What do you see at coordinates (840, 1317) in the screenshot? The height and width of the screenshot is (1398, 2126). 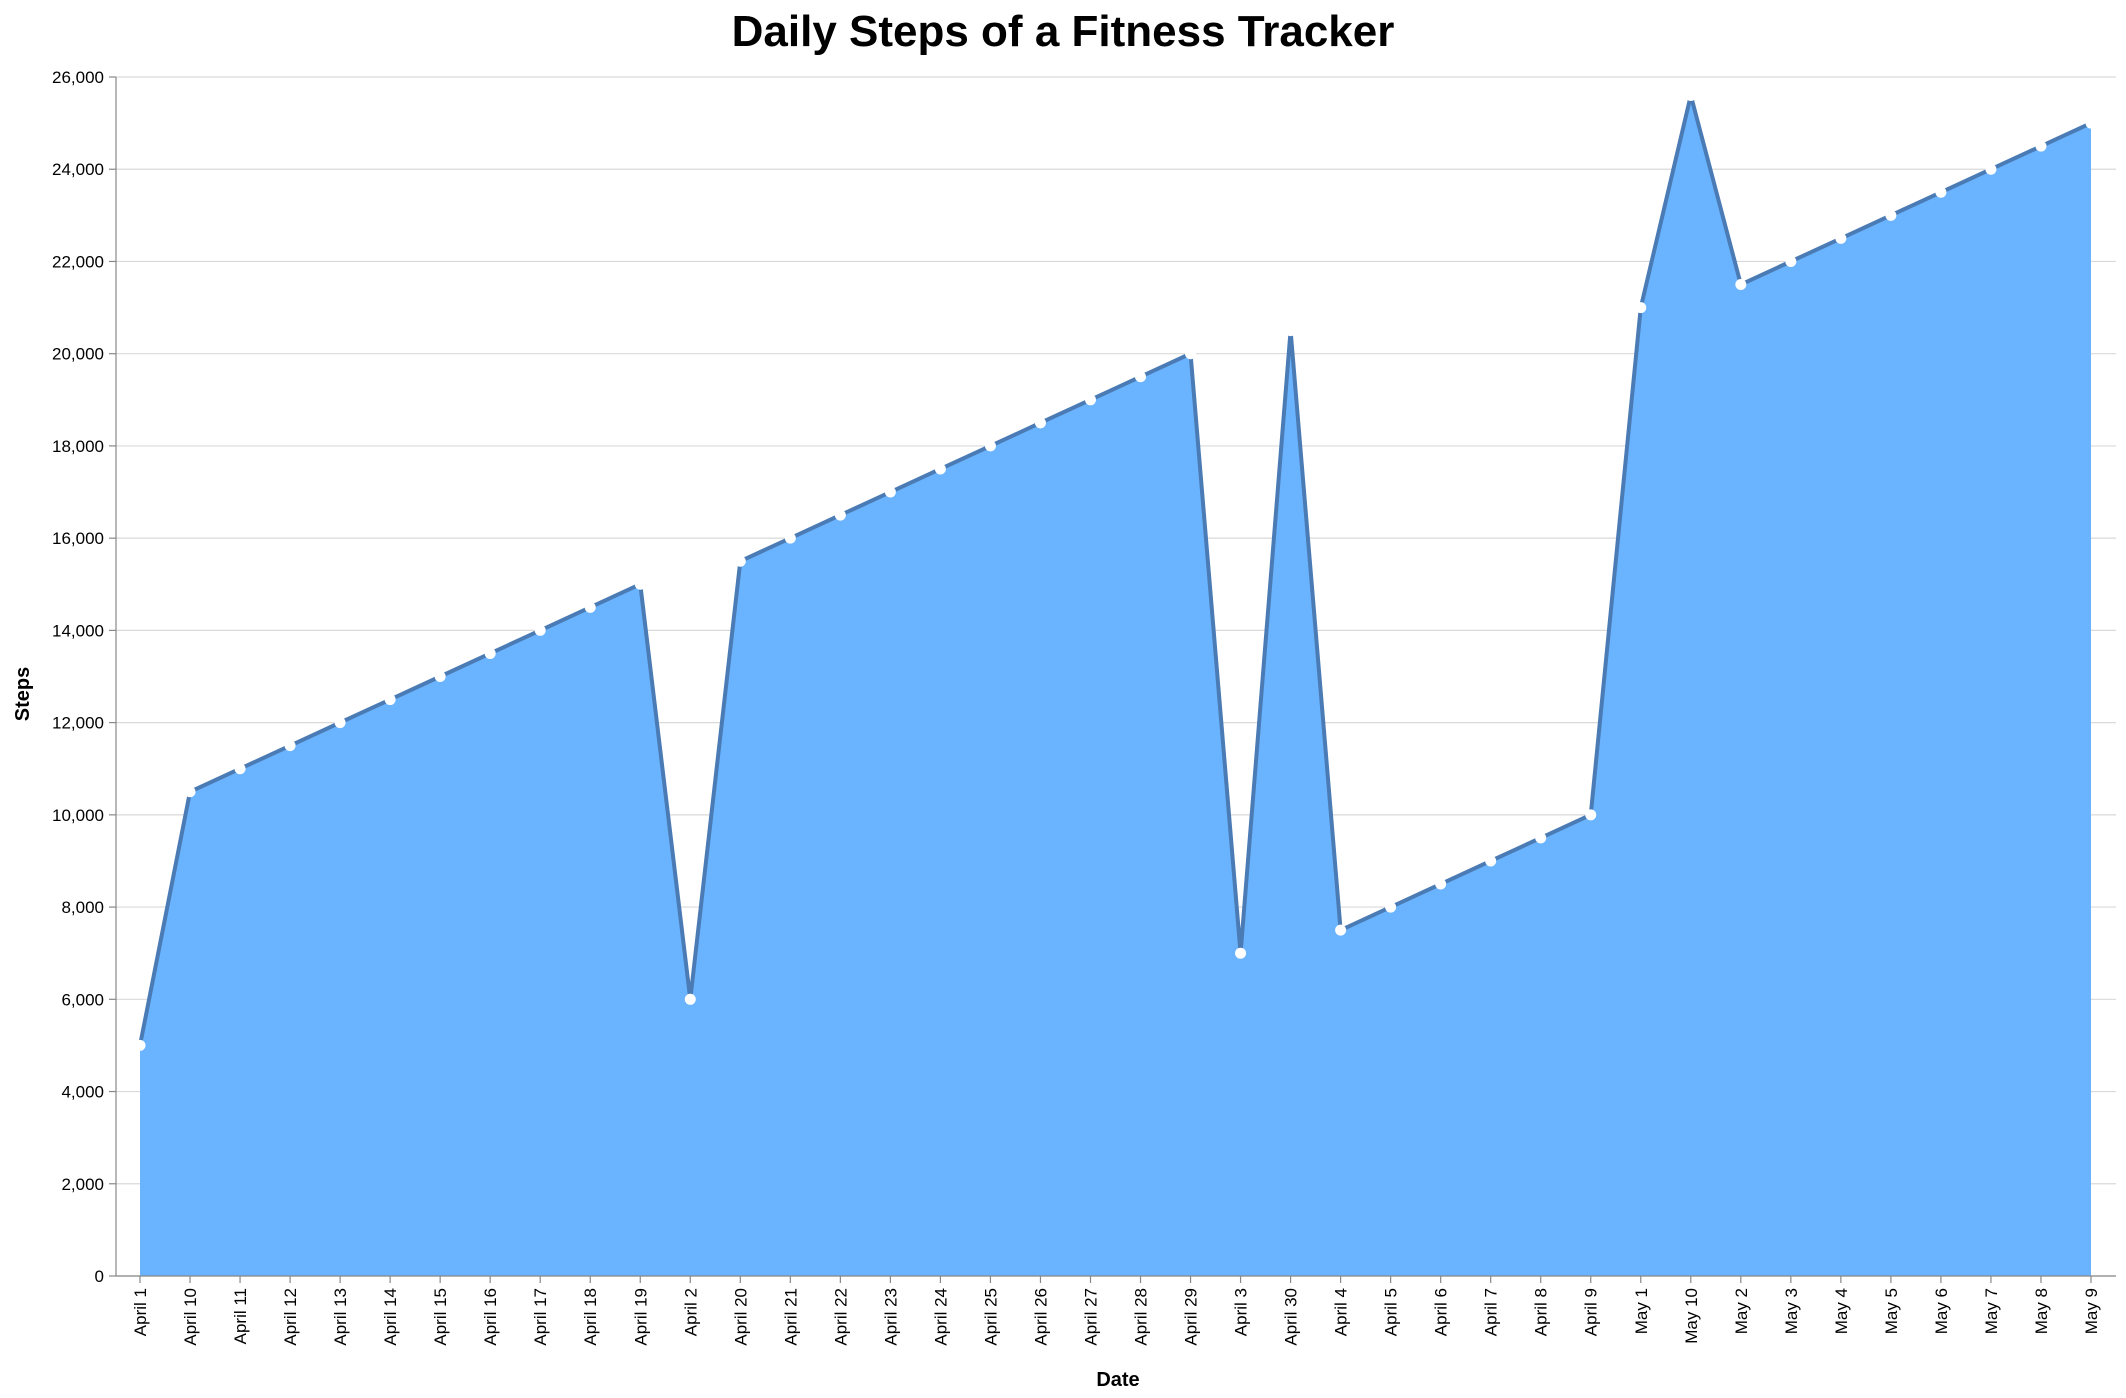 I see `x-tick-label: April 22` at bounding box center [840, 1317].